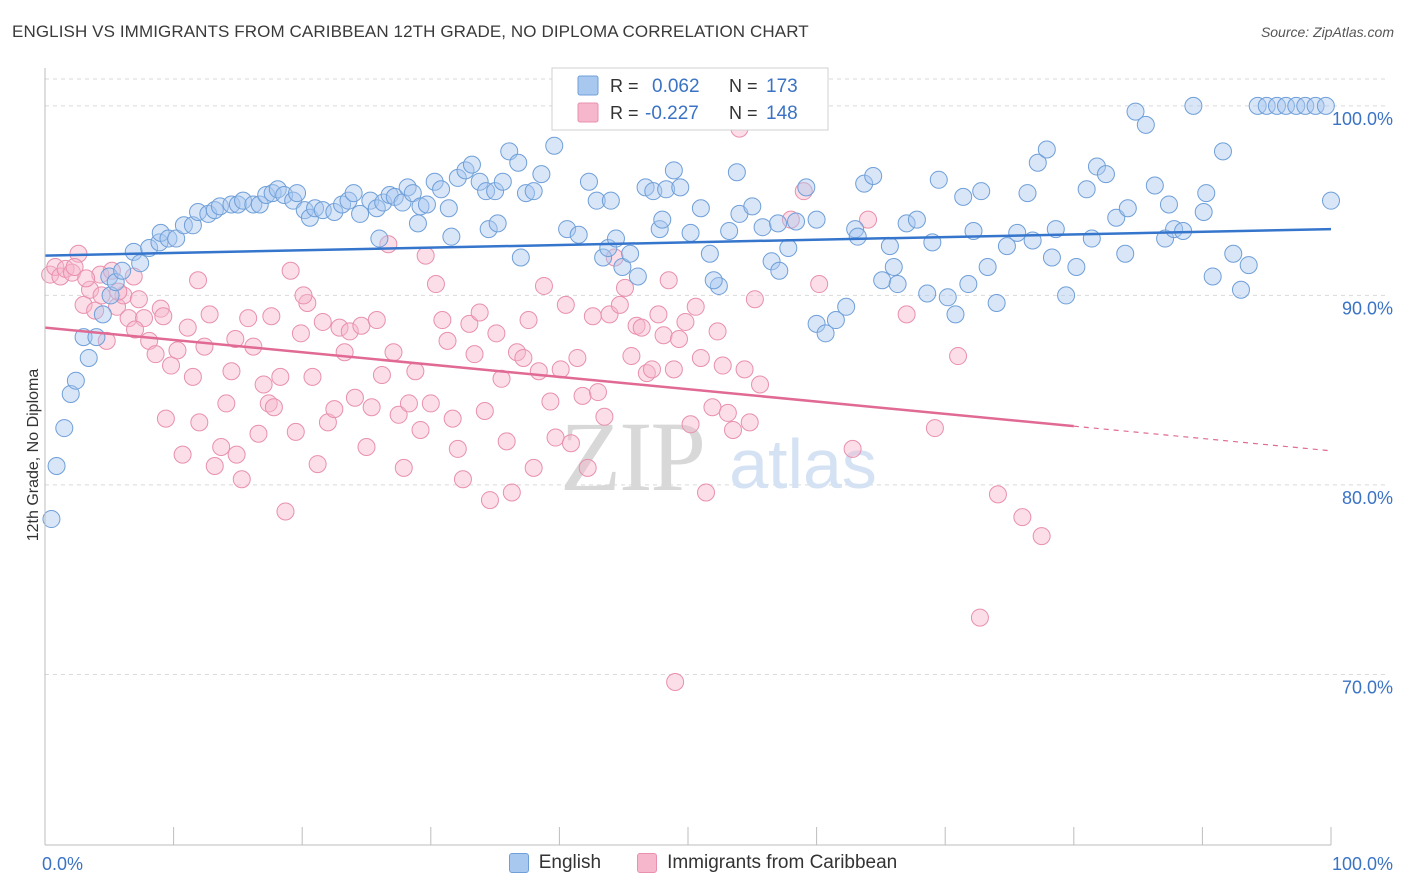 The width and height of the screenshot is (1406, 892). I want to click on legend-label-caribbean: Immigrants from Caribbean, so click(782, 862).